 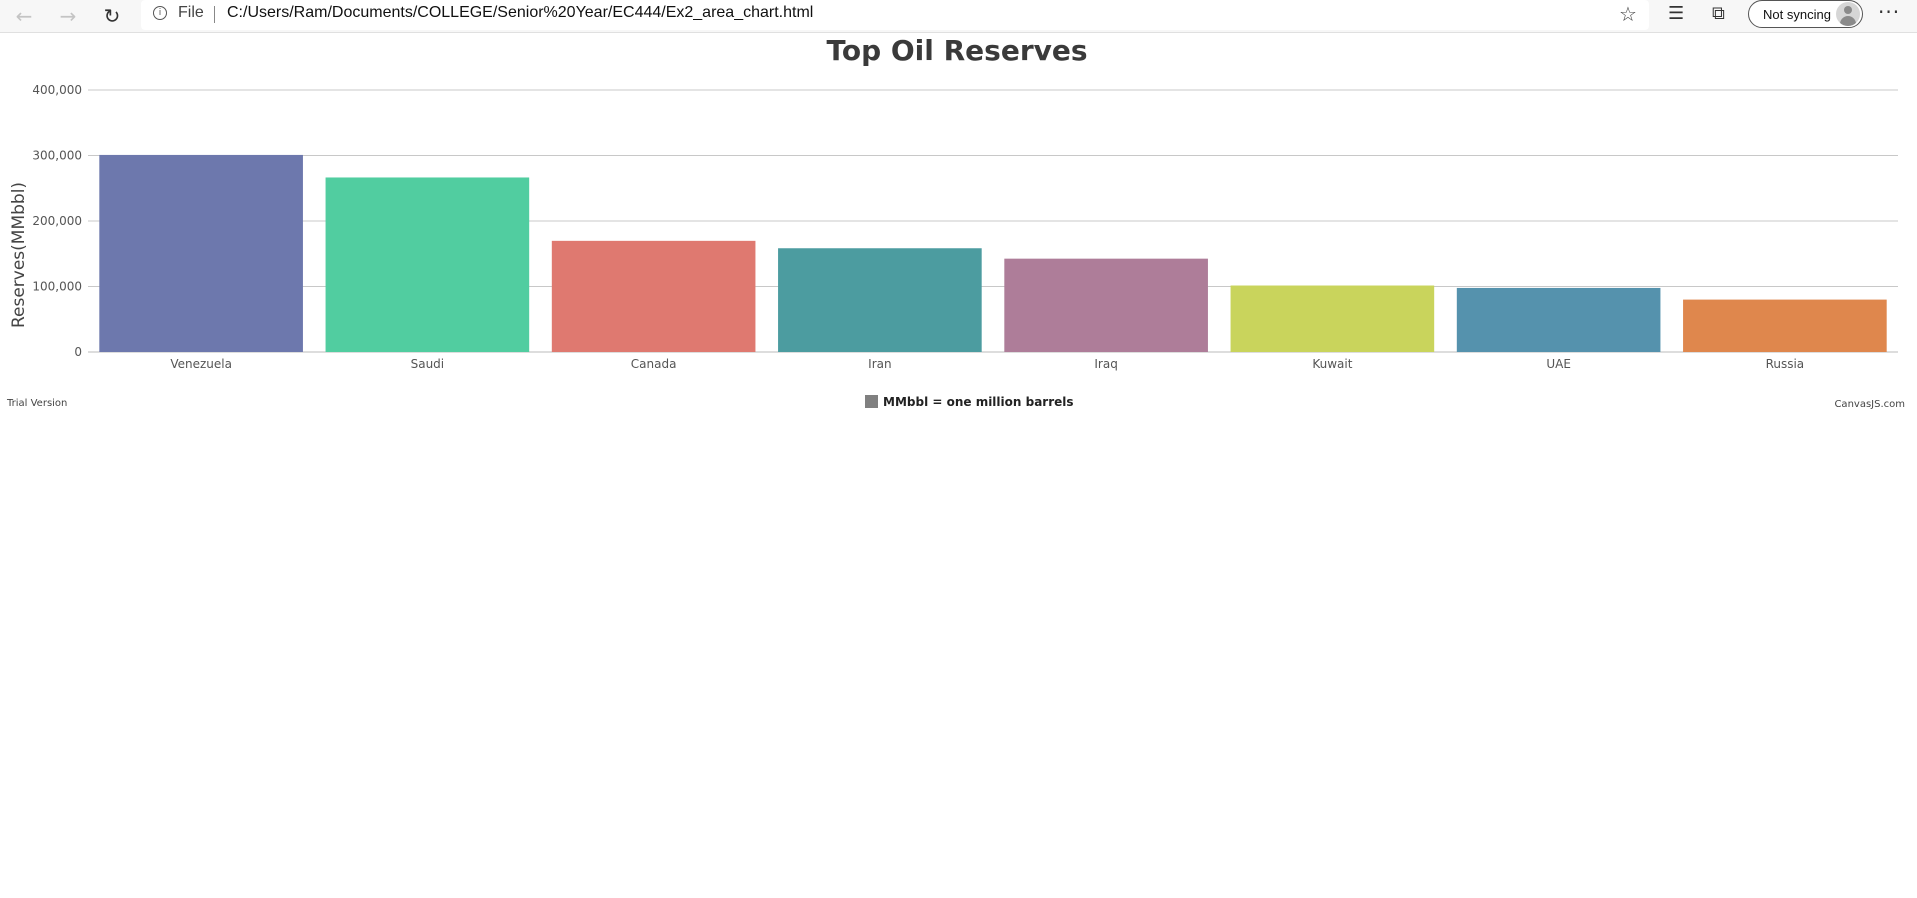 What do you see at coordinates (1558, 319) in the screenshot?
I see `bar-uae` at bounding box center [1558, 319].